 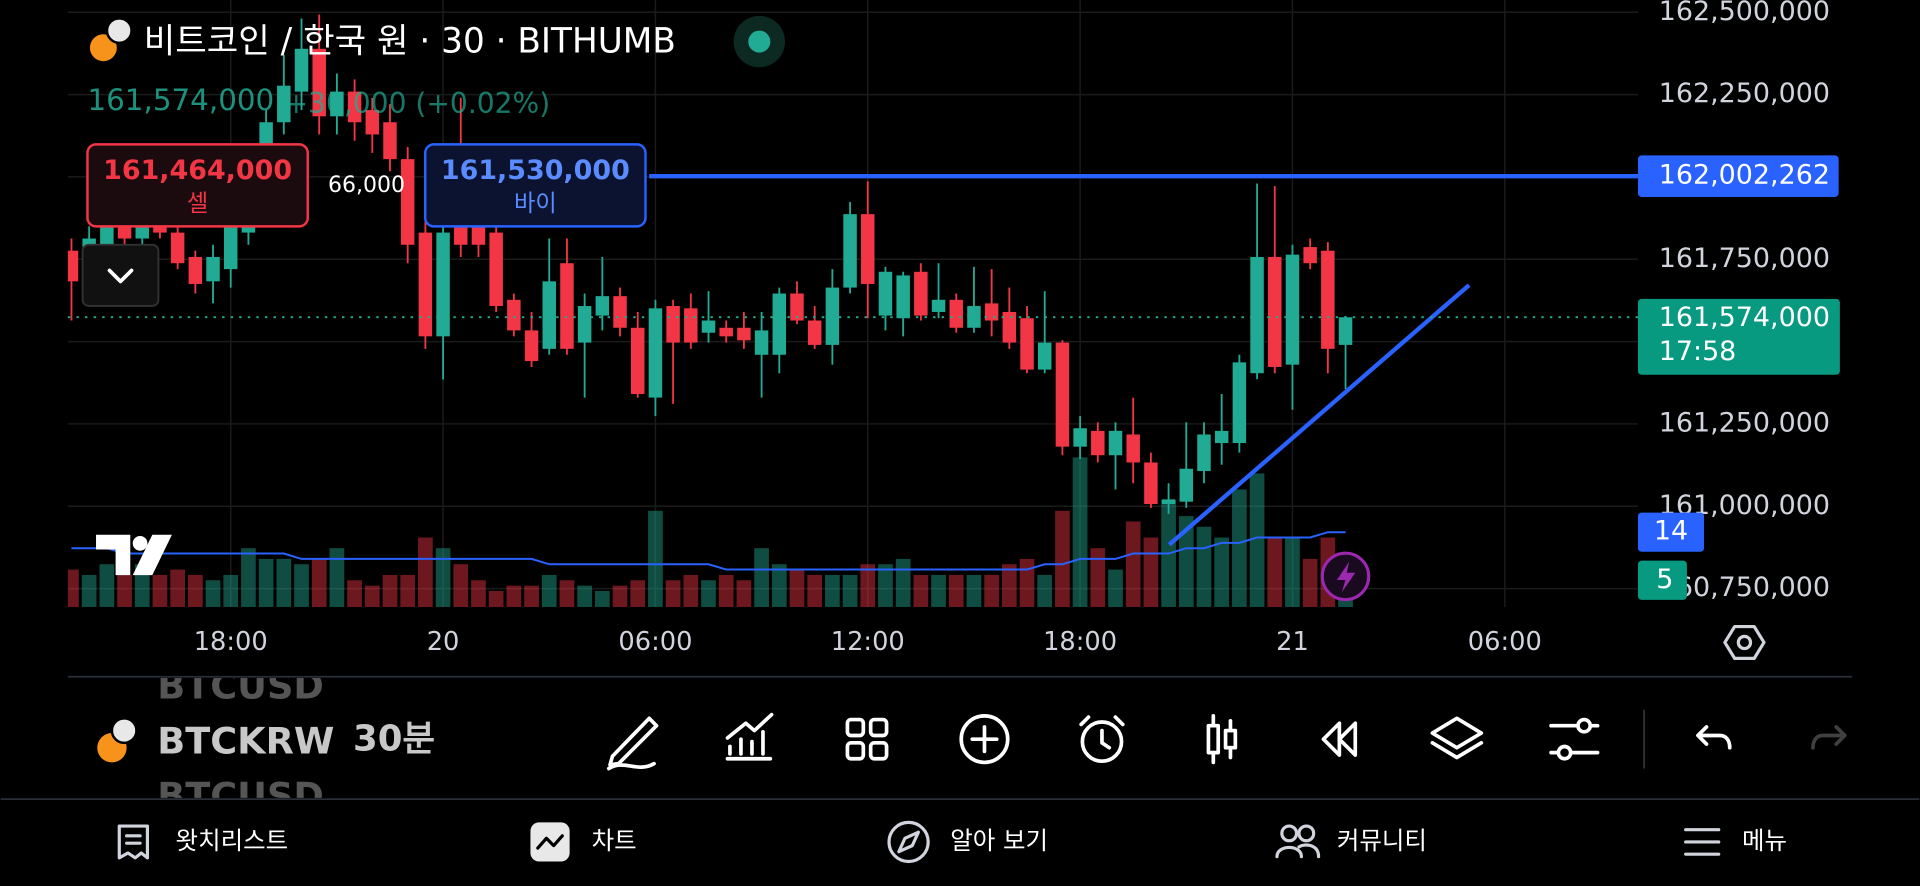 I want to click on x-tick-label: 06:00, so click(x=655, y=642).